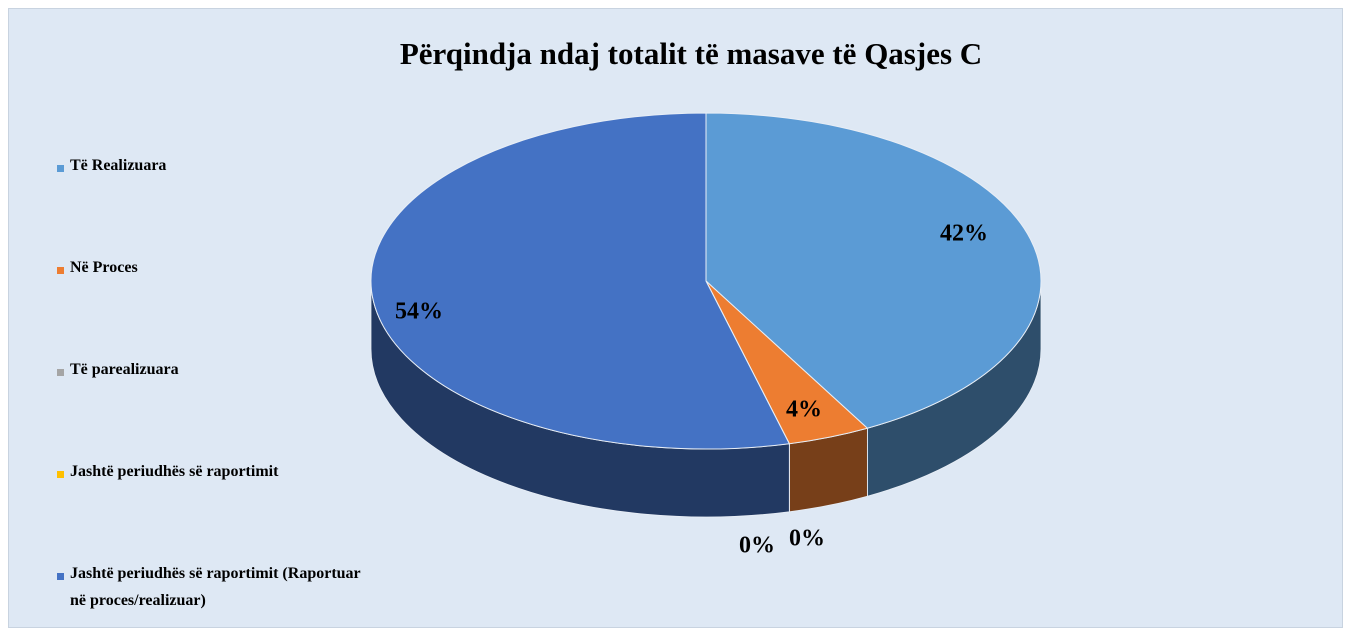 The image size is (1351, 631). What do you see at coordinates (174, 471) in the screenshot?
I see `legend-label: Jashtë periudhës së raportimit` at bounding box center [174, 471].